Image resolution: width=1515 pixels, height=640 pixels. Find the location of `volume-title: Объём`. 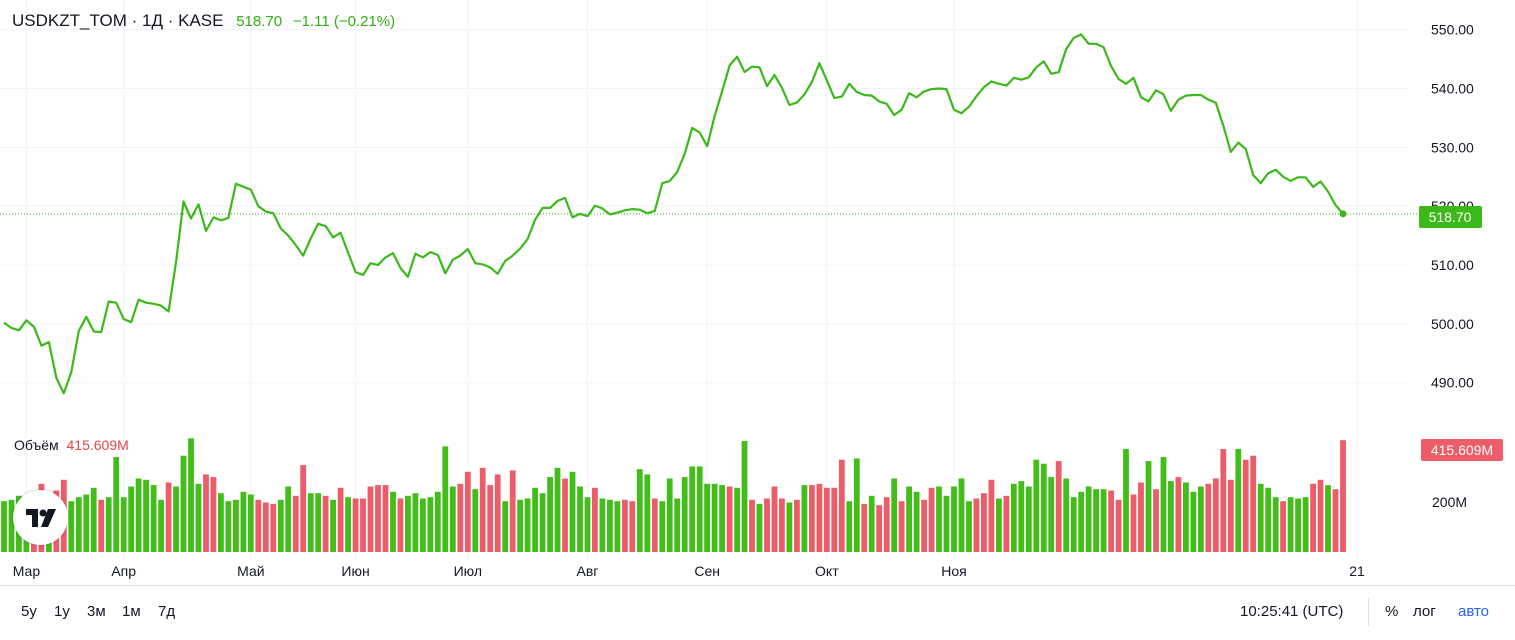

volume-title: Объём is located at coordinates (36, 445).